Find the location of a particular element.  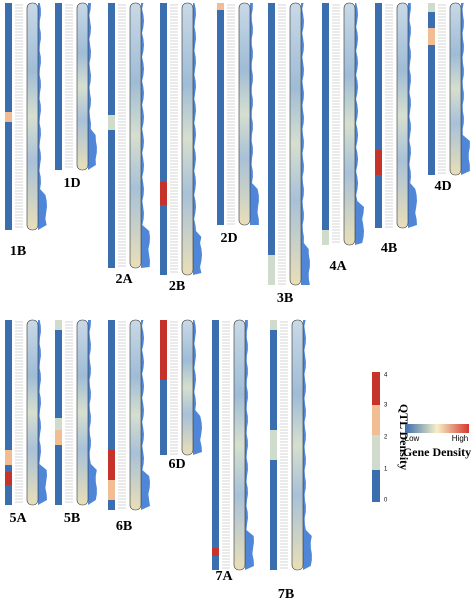

legend-high: High is located at coordinates (460, 438).